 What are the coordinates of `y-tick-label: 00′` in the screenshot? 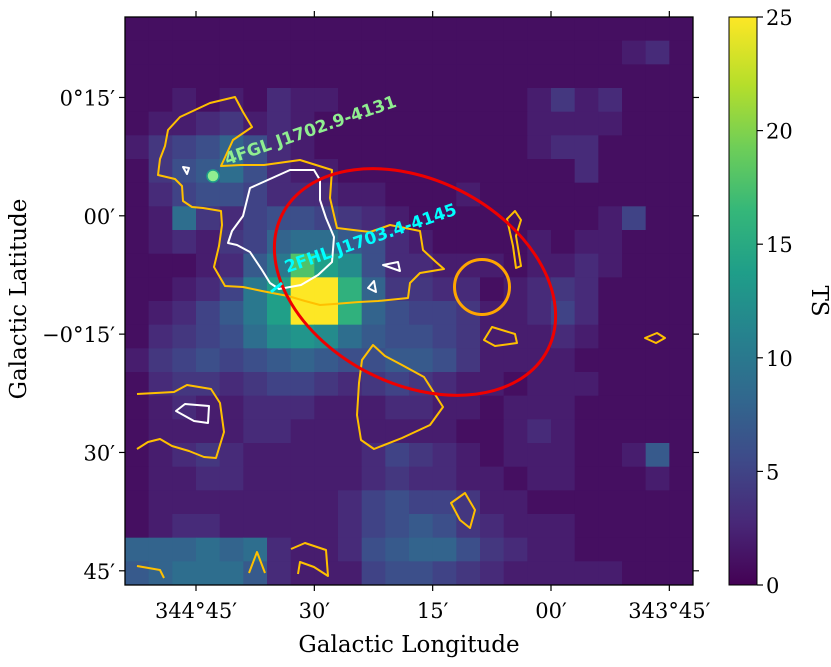 It's located at (100, 217).